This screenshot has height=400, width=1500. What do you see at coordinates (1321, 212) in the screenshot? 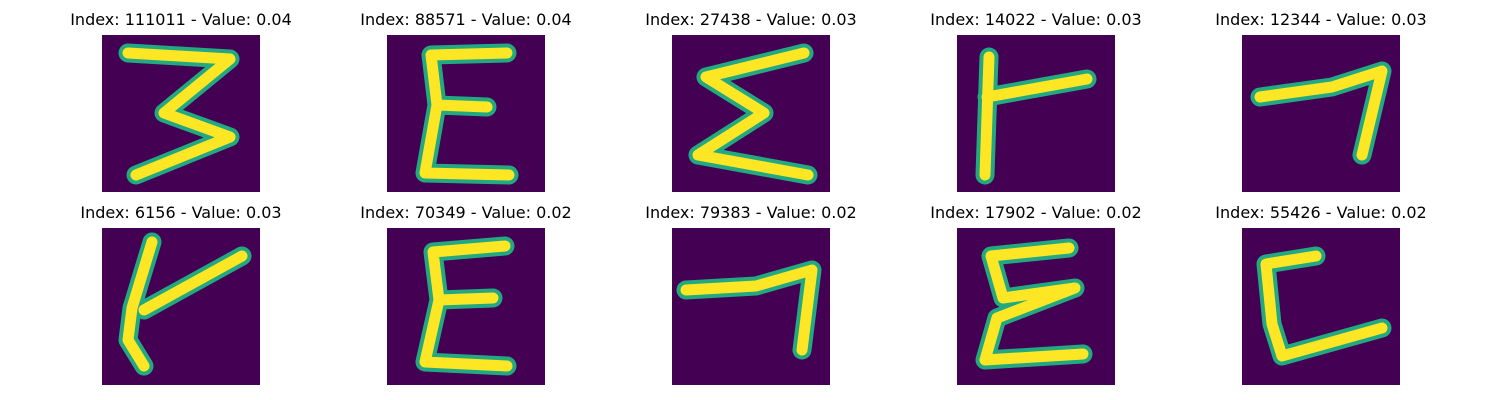
I see `panel-title: Index: 55426 - Value: 0.02` at bounding box center [1321, 212].